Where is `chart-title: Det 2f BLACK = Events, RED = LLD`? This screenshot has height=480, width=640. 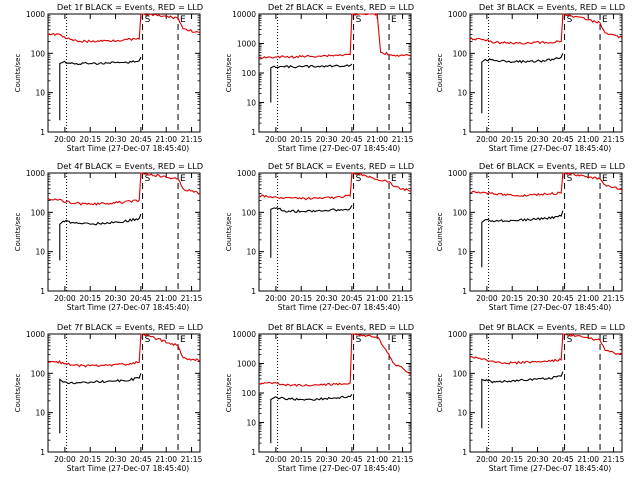
chart-title: Det 2f BLACK = Events, RED = LLD is located at coordinates (341, 7).